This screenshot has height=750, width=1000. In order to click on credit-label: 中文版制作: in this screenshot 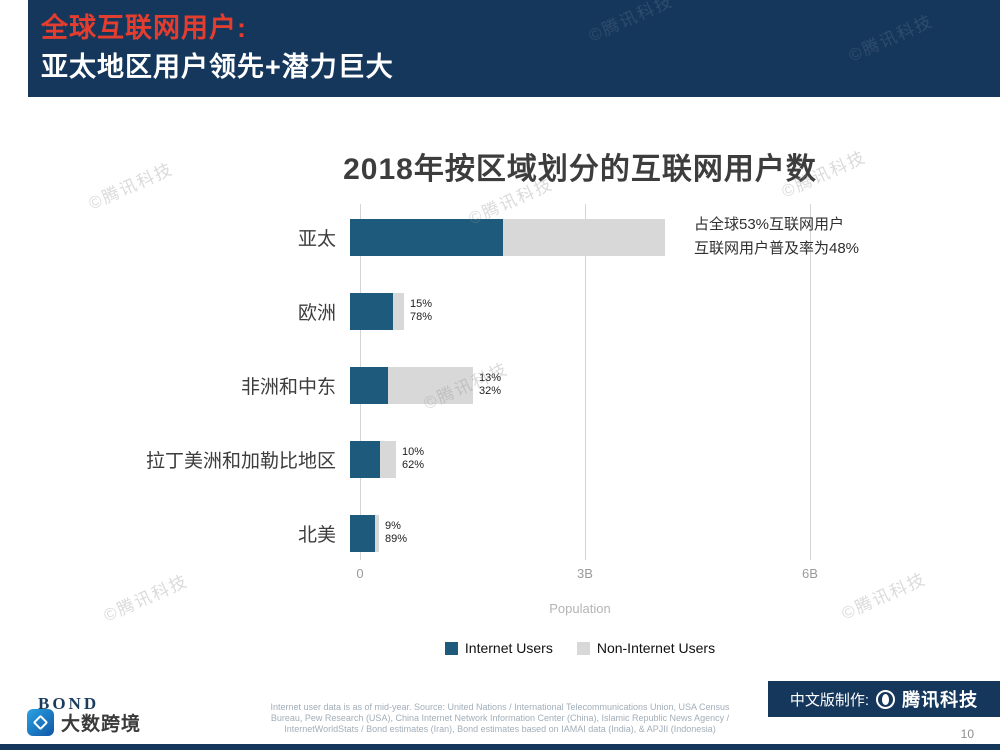, I will do `click(829, 700)`.